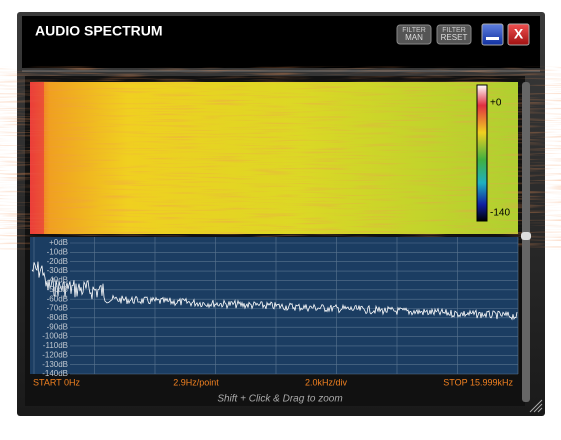 The height and width of the screenshot is (440, 561). What do you see at coordinates (55, 345) in the screenshot?
I see `db-label: -110dB` at bounding box center [55, 345].